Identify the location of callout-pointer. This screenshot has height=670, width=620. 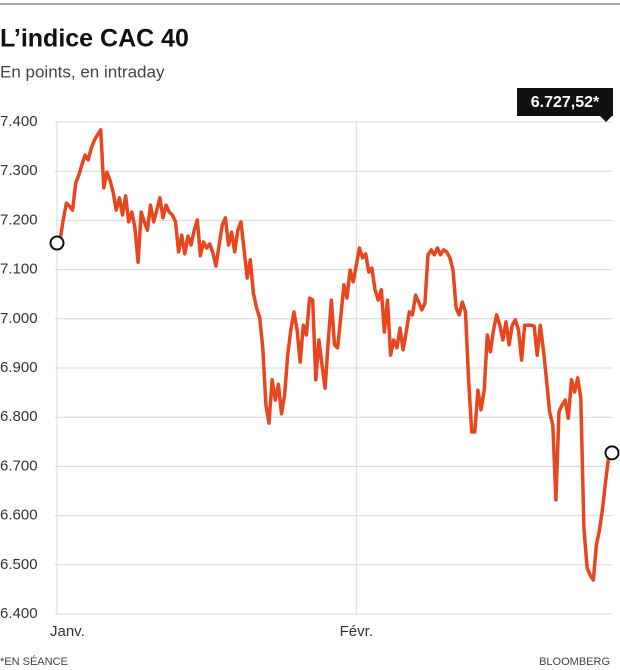
(606, 119).